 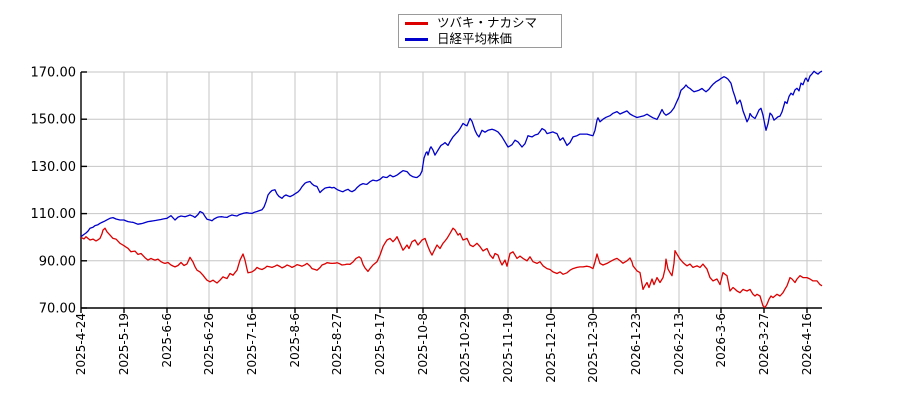 I want to click on x-tick-label: 2025-6-6, so click(x=167, y=340).